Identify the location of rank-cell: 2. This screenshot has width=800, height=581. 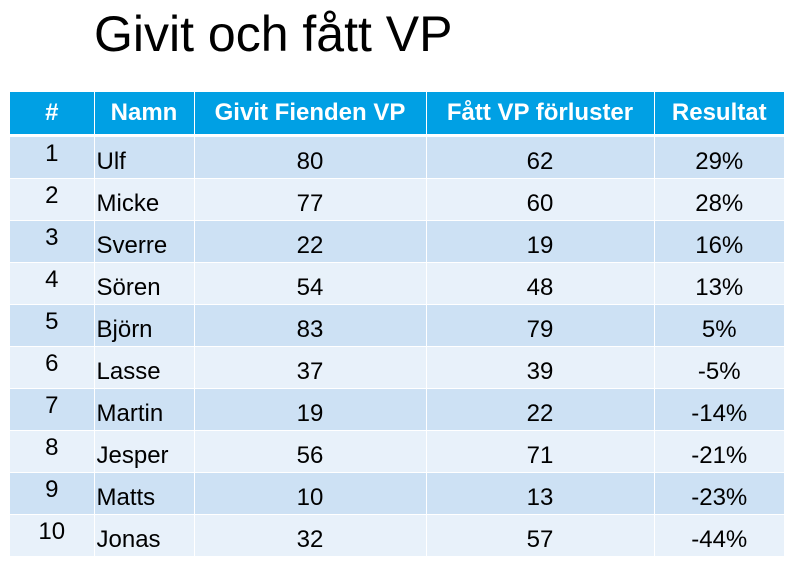
(52, 199).